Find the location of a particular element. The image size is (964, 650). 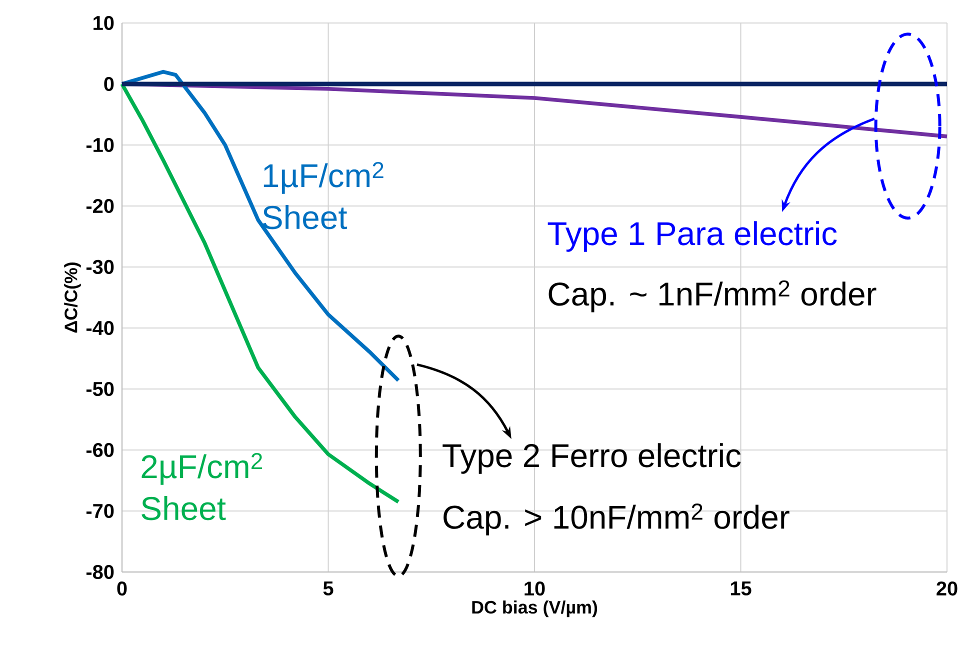

annotation: Type 1 Para electric is located at coordinates (692, 236).